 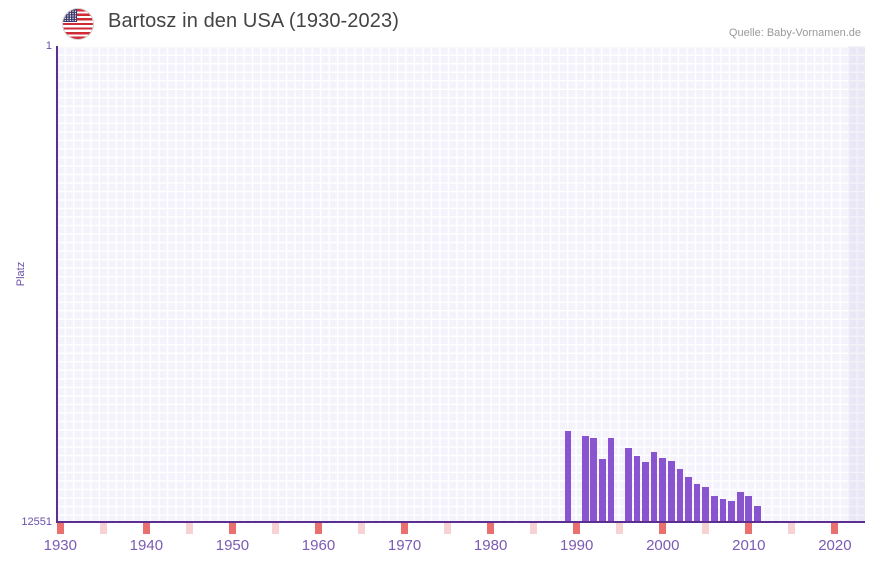 I want to click on x-axis-tick-label: 1950, so click(x=232, y=545).